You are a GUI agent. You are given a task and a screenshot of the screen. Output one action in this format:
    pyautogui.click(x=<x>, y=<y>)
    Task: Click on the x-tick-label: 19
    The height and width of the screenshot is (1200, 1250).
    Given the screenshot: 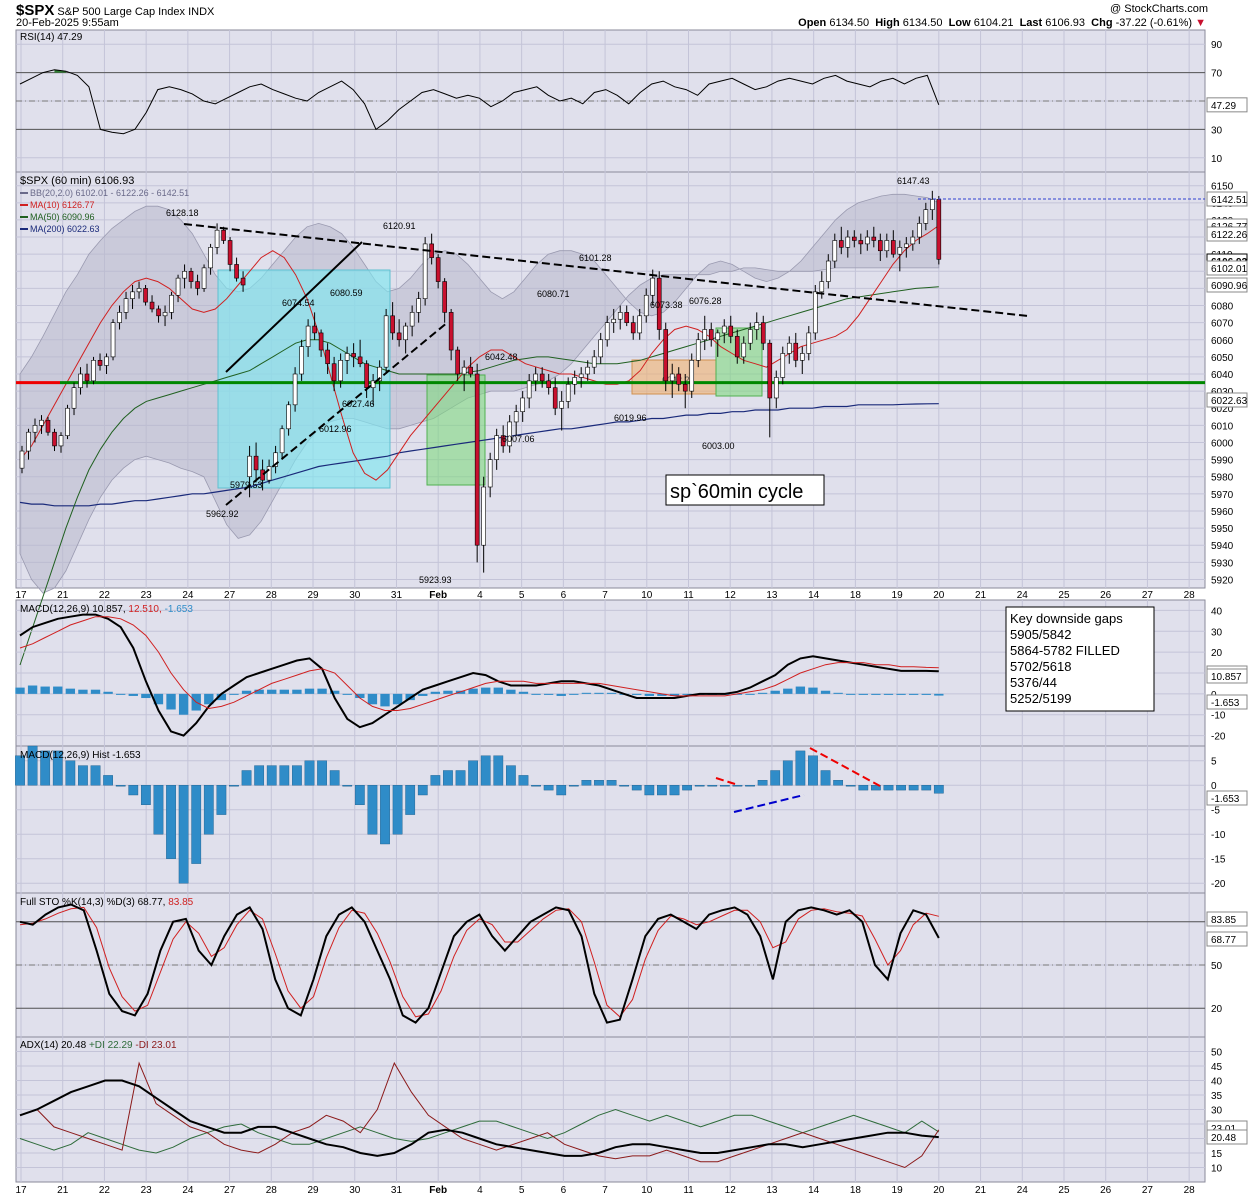 What is the action you would take?
    pyautogui.click(x=898, y=595)
    